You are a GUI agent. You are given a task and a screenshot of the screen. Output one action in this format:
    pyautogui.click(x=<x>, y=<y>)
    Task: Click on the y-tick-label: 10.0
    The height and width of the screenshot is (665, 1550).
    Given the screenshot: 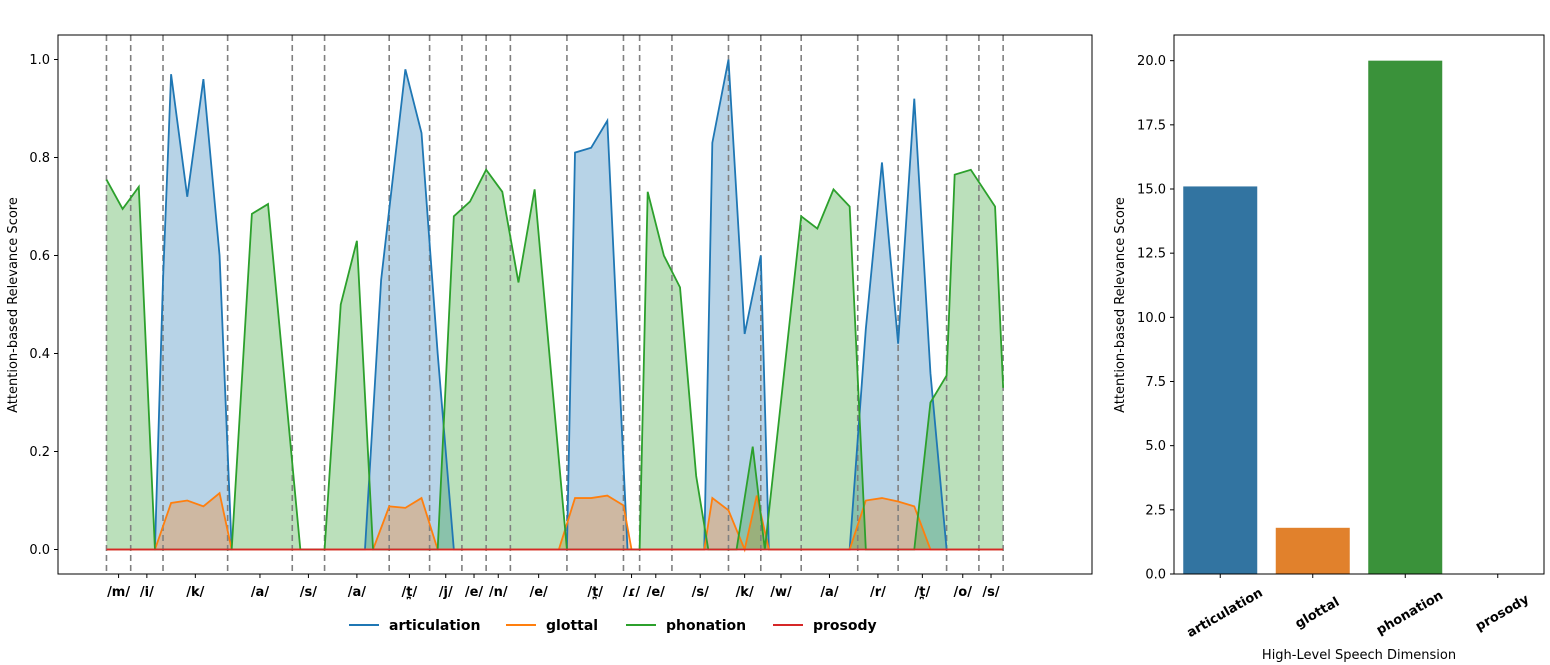 What is the action you would take?
    pyautogui.click(x=1151, y=318)
    